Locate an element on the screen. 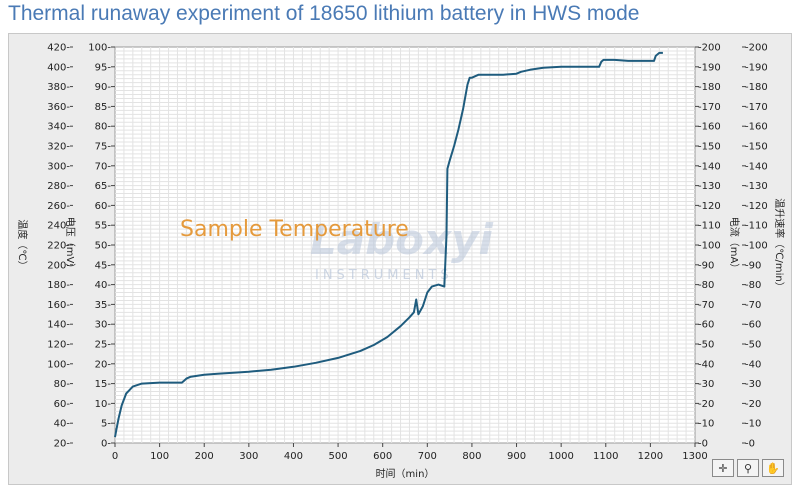 The width and height of the screenshot is (800, 490). voltage-tick-label: 50- is located at coordinates (103, 246).